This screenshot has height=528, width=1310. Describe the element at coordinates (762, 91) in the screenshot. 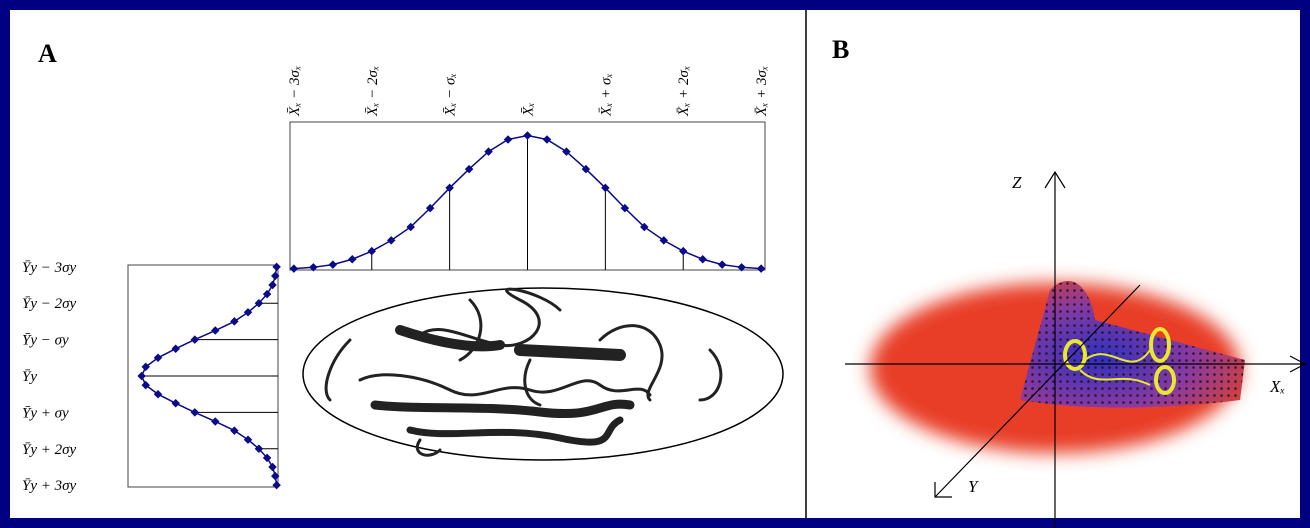

I see `tick-label: X̄ₓ + 3σₓ` at that location.